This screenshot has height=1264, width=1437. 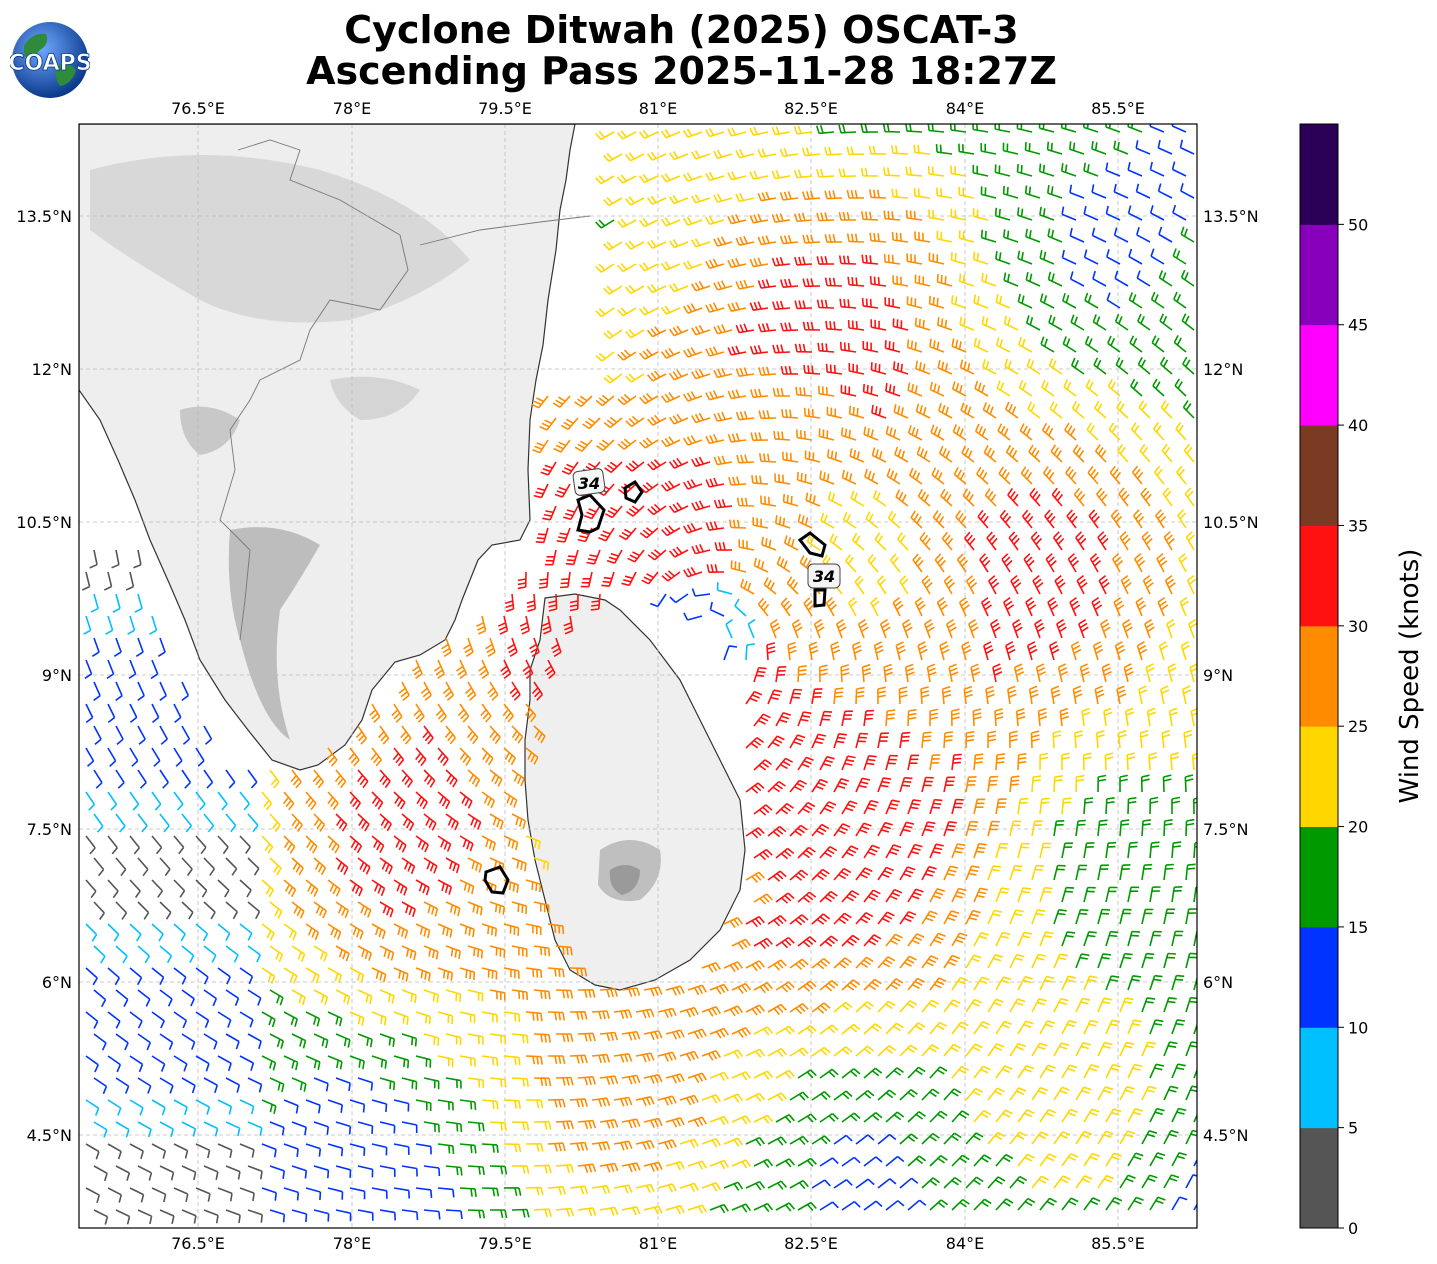 I want to click on contour-label-2: 34, so click(x=824, y=576).